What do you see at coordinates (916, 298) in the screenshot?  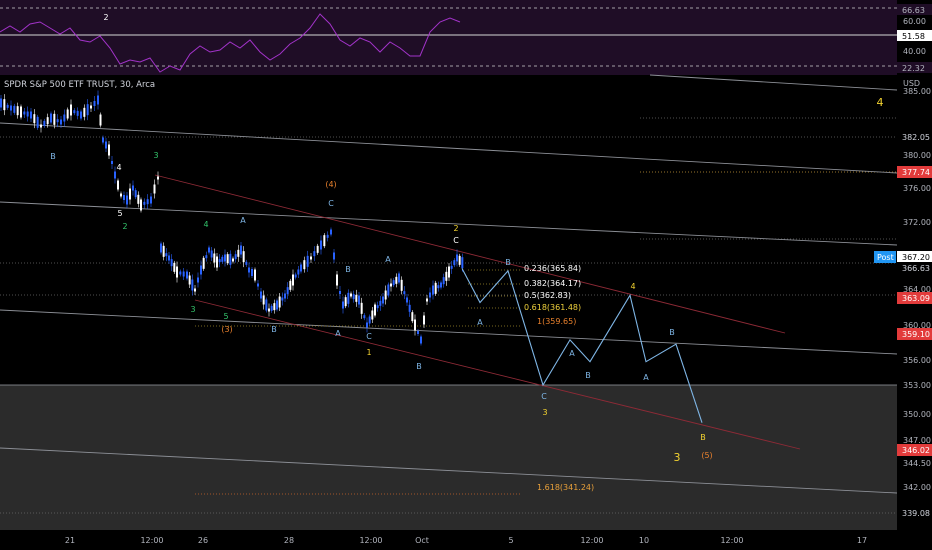 I see `price-marker: 363.09` at bounding box center [916, 298].